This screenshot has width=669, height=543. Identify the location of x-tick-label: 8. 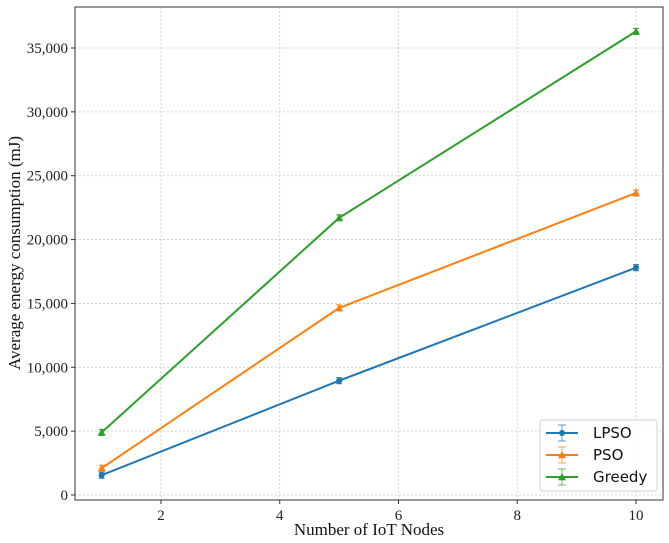
(518, 516).